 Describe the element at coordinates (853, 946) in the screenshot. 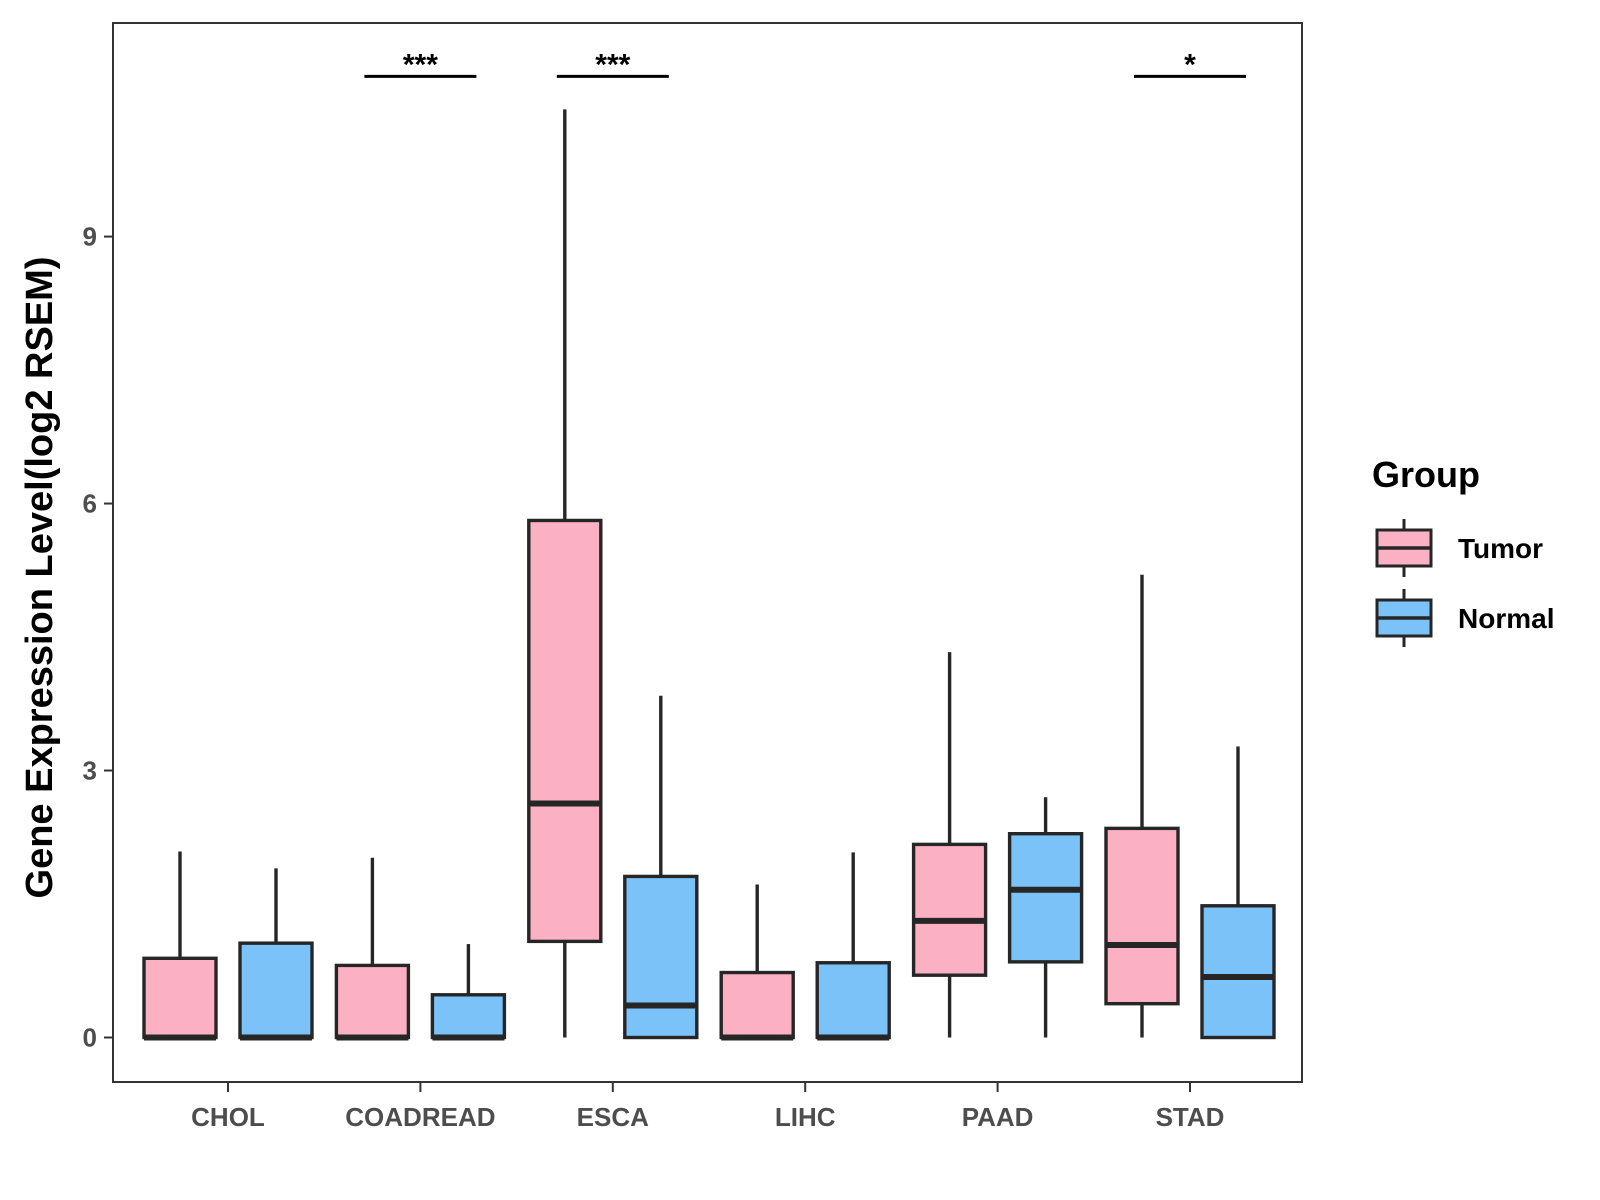

I see `box-normal-lihc` at that location.